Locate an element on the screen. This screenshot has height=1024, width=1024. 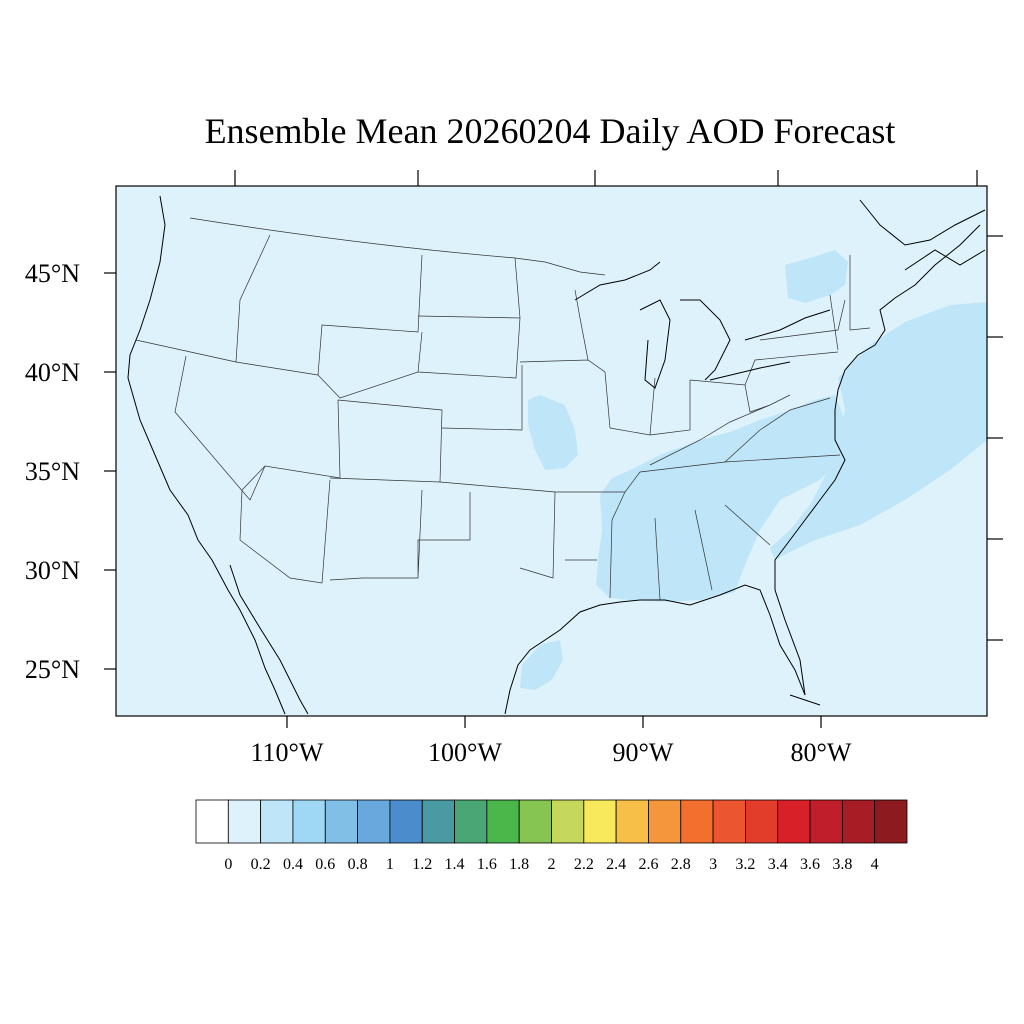
colorbar-label: 0 is located at coordinates (228, 864).